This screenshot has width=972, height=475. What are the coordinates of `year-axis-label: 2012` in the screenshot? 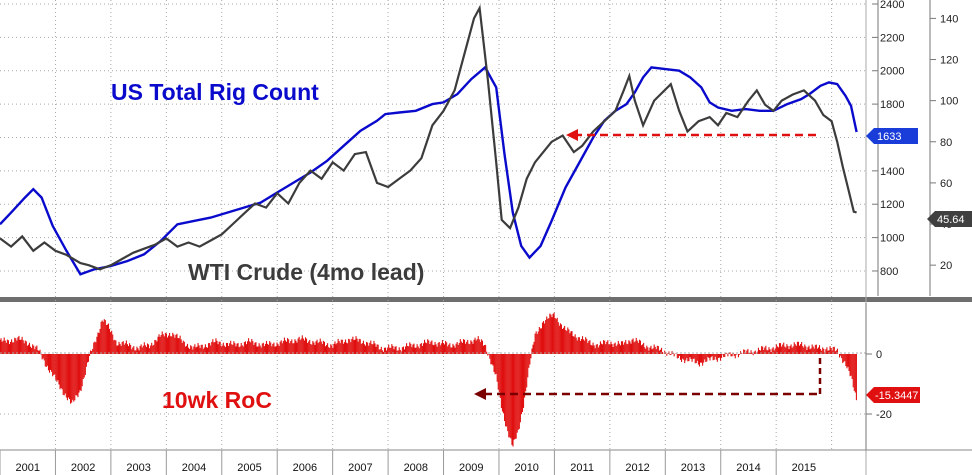 It's located at (637, 468).